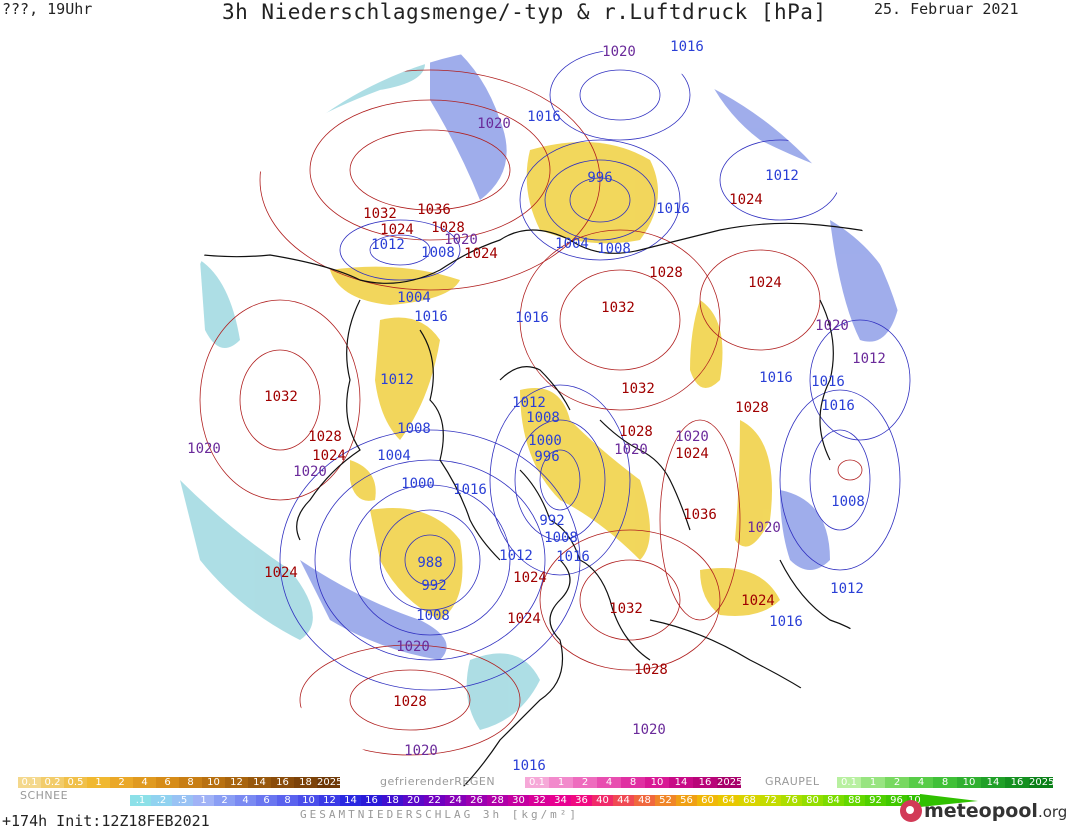 Image resolution: width=1080 pixels, height=833 pixels. I want to click on legend-cell: 52, so click(665, 800).